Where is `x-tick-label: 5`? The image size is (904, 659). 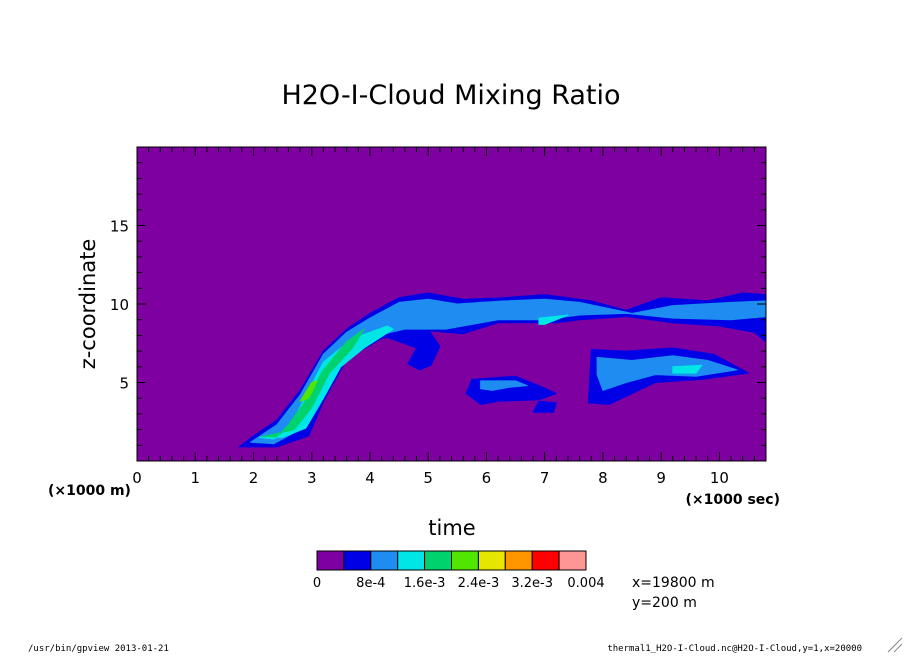
x-tick-label: 5 is located at coordinates (428, 478).